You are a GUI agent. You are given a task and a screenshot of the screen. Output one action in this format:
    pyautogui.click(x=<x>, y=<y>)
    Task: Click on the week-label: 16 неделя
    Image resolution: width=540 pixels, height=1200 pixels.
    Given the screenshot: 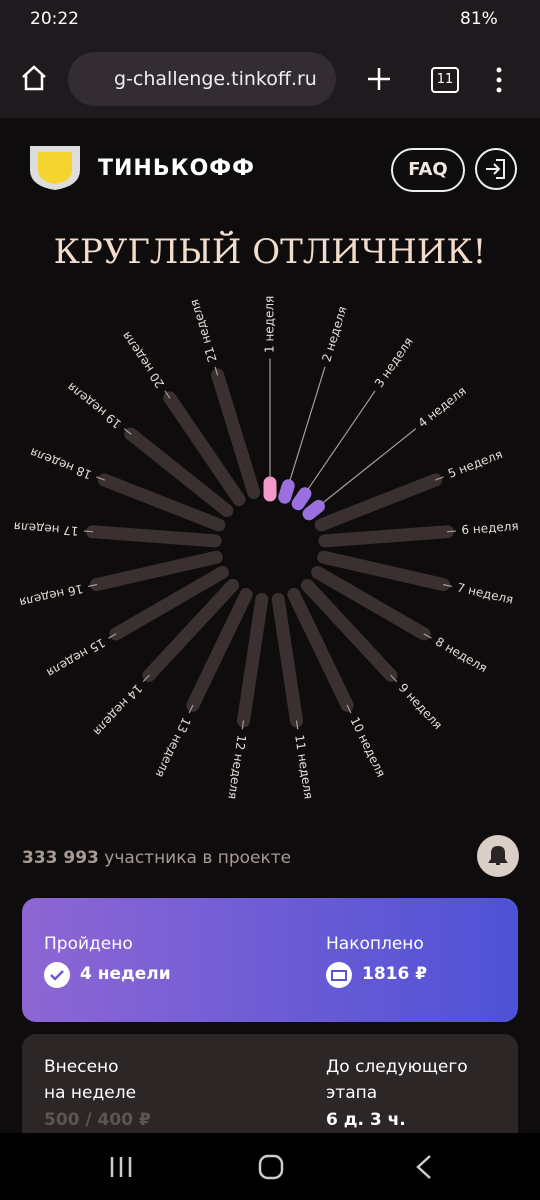 What is the action you would take?
    pyautogui.click(x=51, y=595)
    